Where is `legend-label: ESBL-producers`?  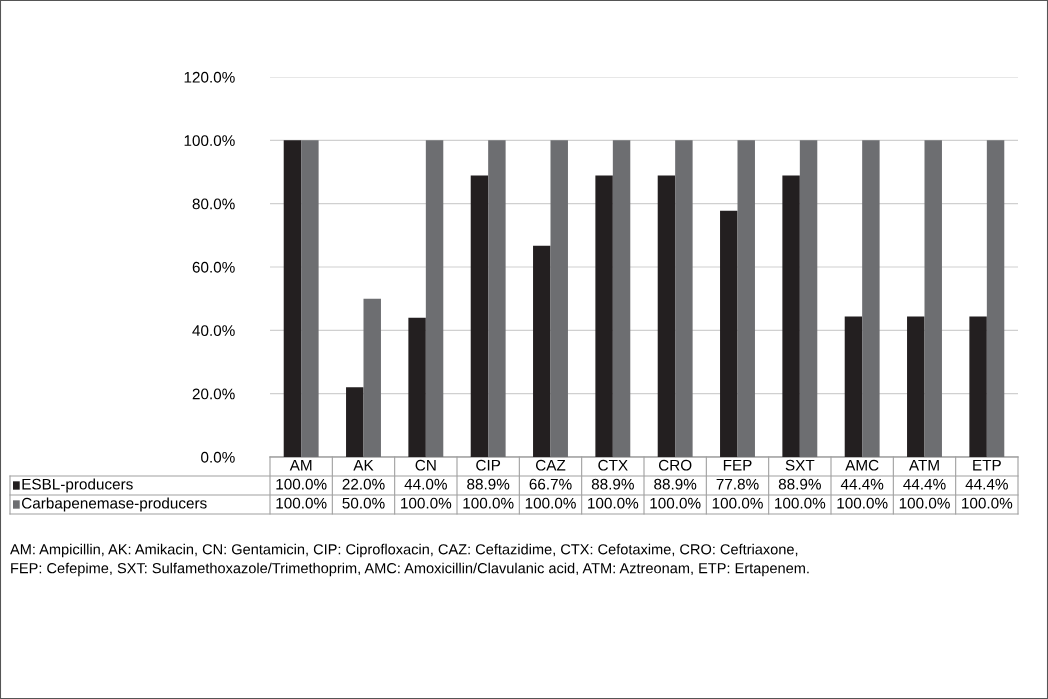
legend-label: ESBL-producers is located at coordinates (77, 485).